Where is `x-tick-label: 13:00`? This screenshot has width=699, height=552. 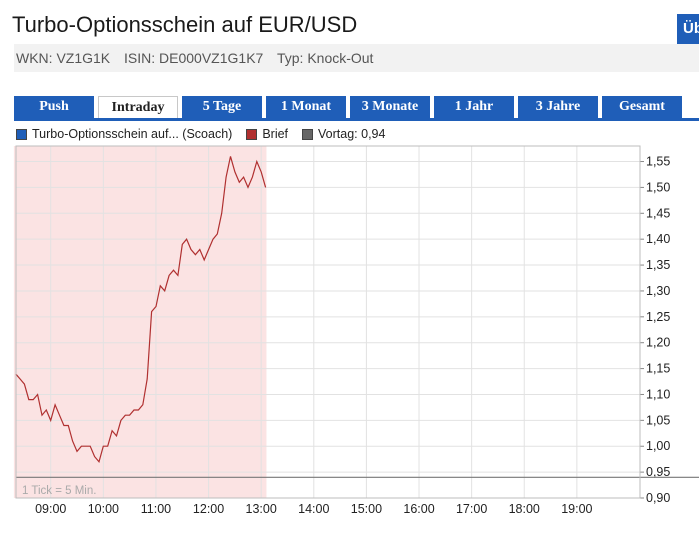
x-tick-label: 13:00 is located at coordinates (261, 509).